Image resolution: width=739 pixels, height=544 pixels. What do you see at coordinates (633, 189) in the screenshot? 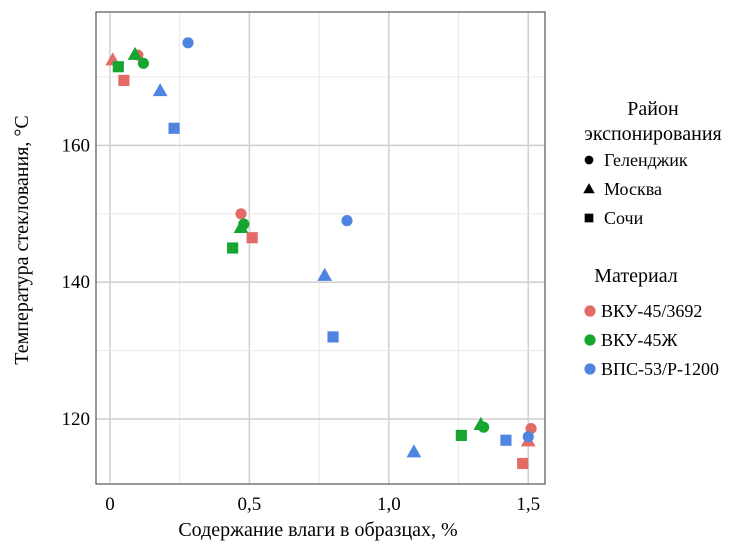
I see `legend-site-label: Москва` at bounding box center [633, 189].